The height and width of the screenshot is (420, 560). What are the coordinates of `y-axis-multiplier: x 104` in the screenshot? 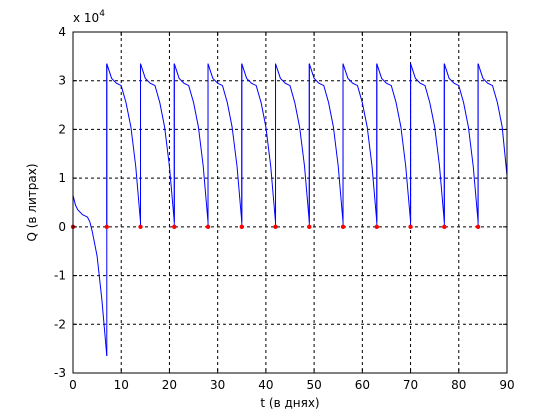 It's located at (89, 17).